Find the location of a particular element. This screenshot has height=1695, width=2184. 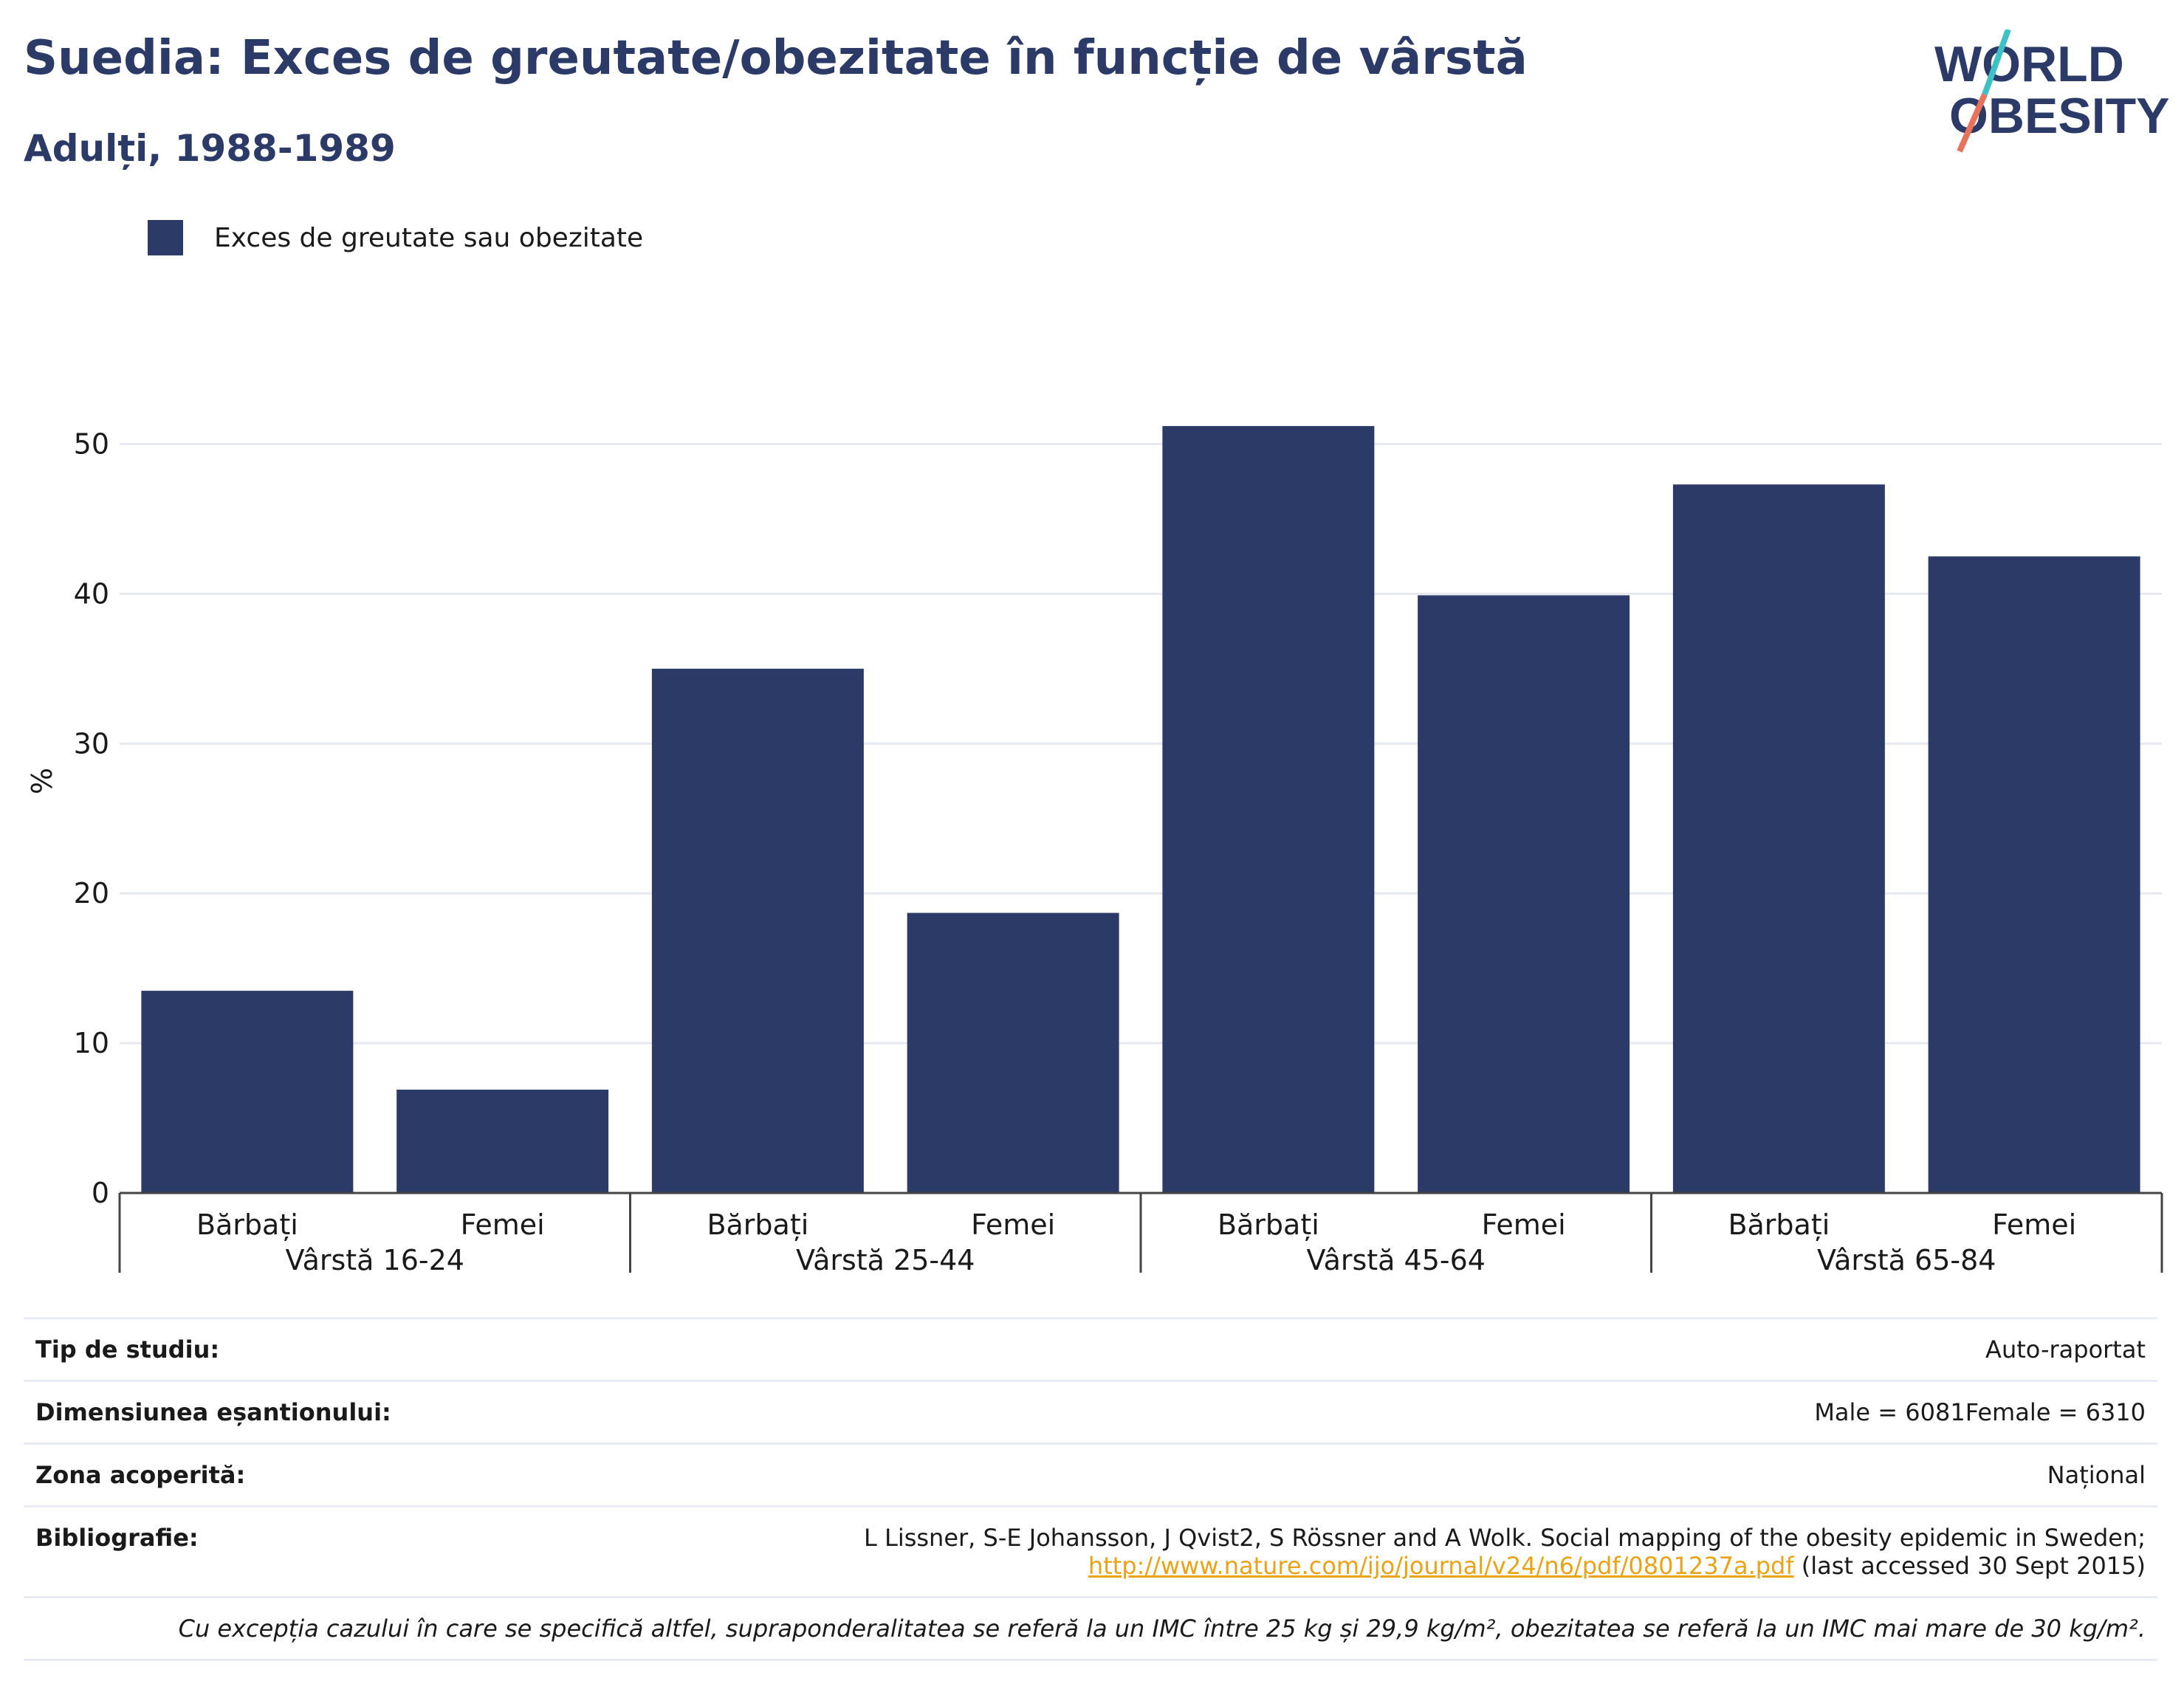

y-tick-label: 0 is located at coordinates (101, 1193).